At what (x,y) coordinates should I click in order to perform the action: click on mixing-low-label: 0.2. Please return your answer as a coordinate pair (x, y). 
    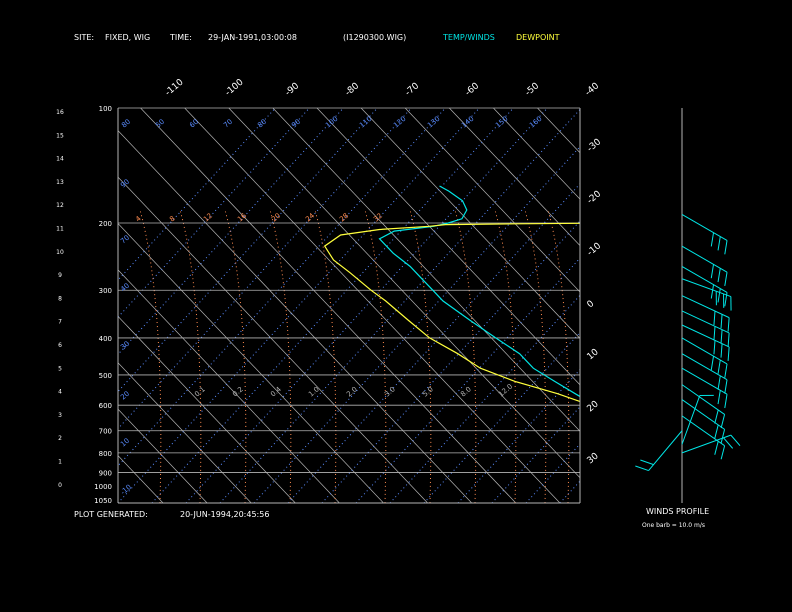
    Looking at the image, I should click on (238, 391).